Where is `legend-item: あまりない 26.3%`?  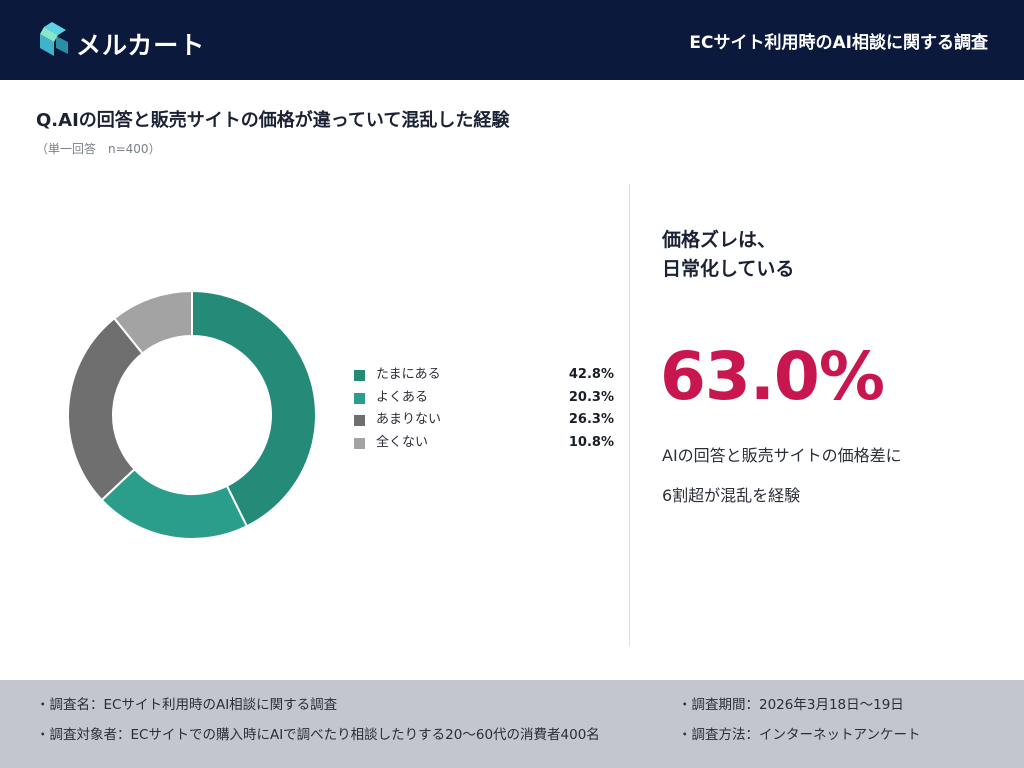
legend-item: あまりない 26.3% is located at coordinates (486, 422).